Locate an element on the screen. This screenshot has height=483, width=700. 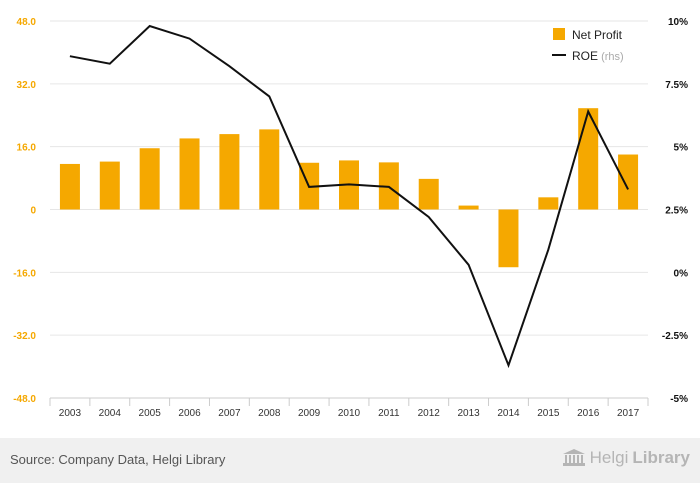
net-profit-bar-2017 is located at coordinates (628, 182).